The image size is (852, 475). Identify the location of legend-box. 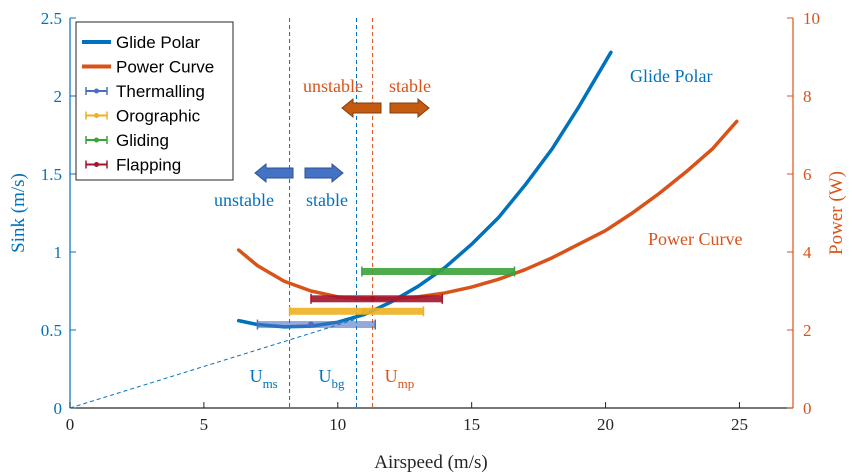
(154, 101).